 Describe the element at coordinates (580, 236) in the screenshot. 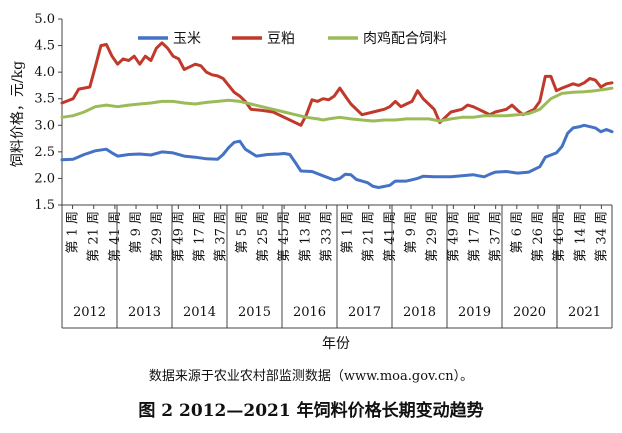

I see `x-tick-label: 第 14 周` at that location.